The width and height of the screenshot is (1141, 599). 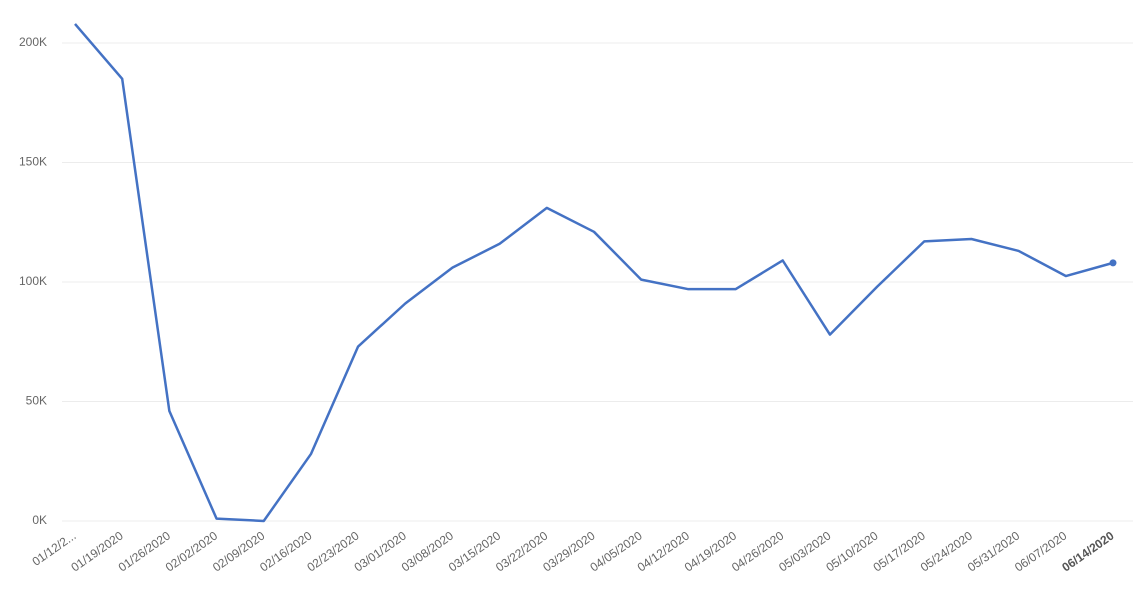 I want to click on x-tick-label: 03/22/2020, so click(x=521, y=551).